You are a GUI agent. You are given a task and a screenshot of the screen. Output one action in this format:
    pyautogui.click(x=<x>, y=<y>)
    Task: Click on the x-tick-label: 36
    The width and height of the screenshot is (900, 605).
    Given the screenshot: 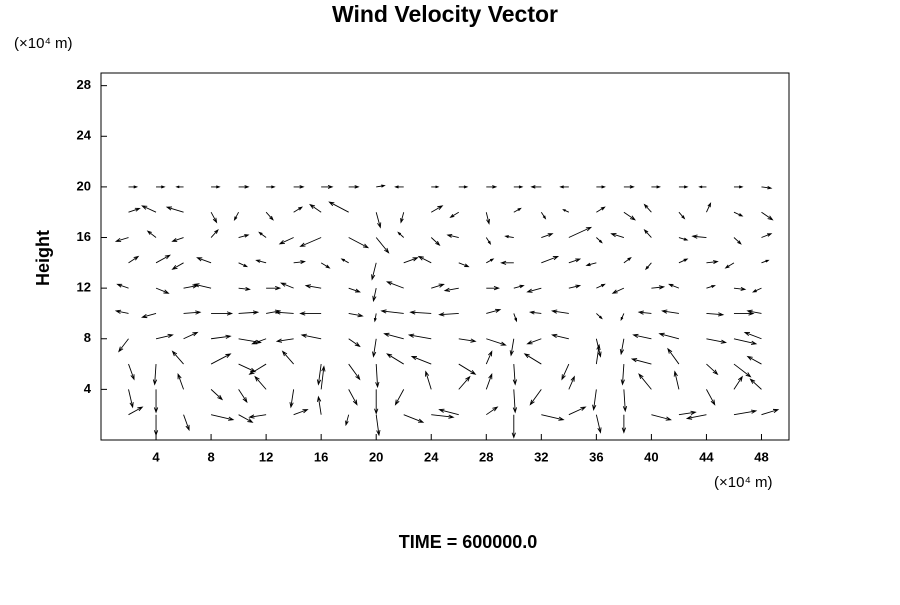 What is the action you would take?
    pyautogui.click(x=596, y=456)
    